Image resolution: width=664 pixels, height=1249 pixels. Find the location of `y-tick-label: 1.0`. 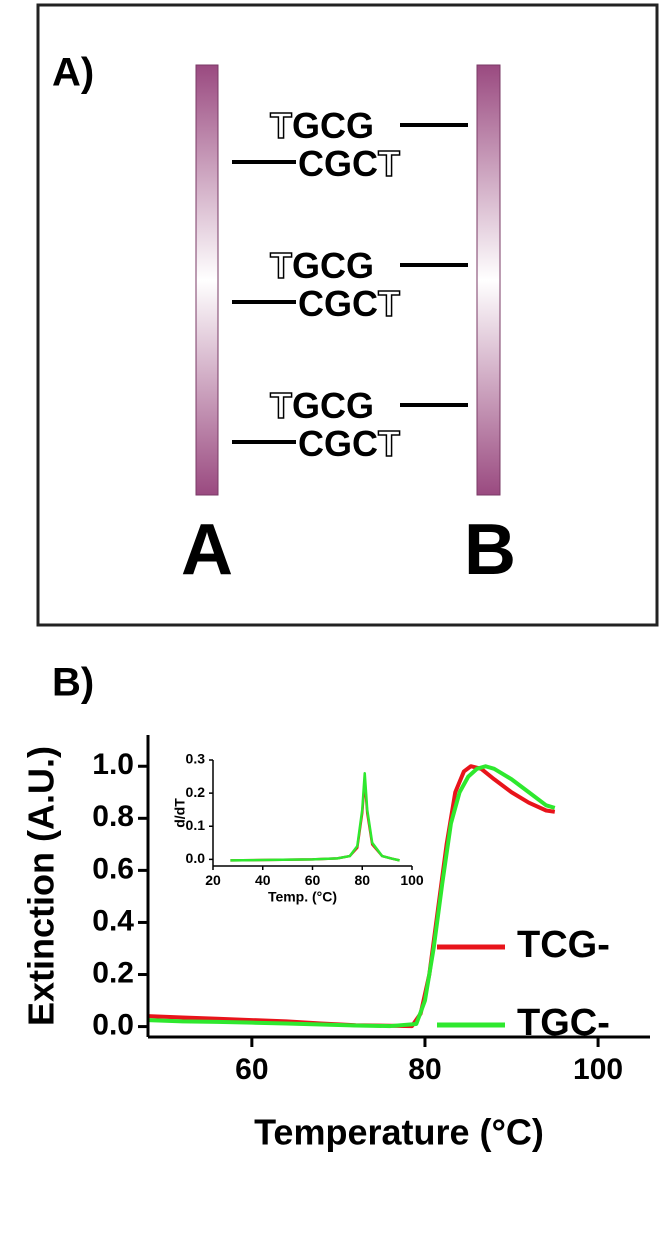

y-tick-label: 1.0 is located at coordinates (113, 764).